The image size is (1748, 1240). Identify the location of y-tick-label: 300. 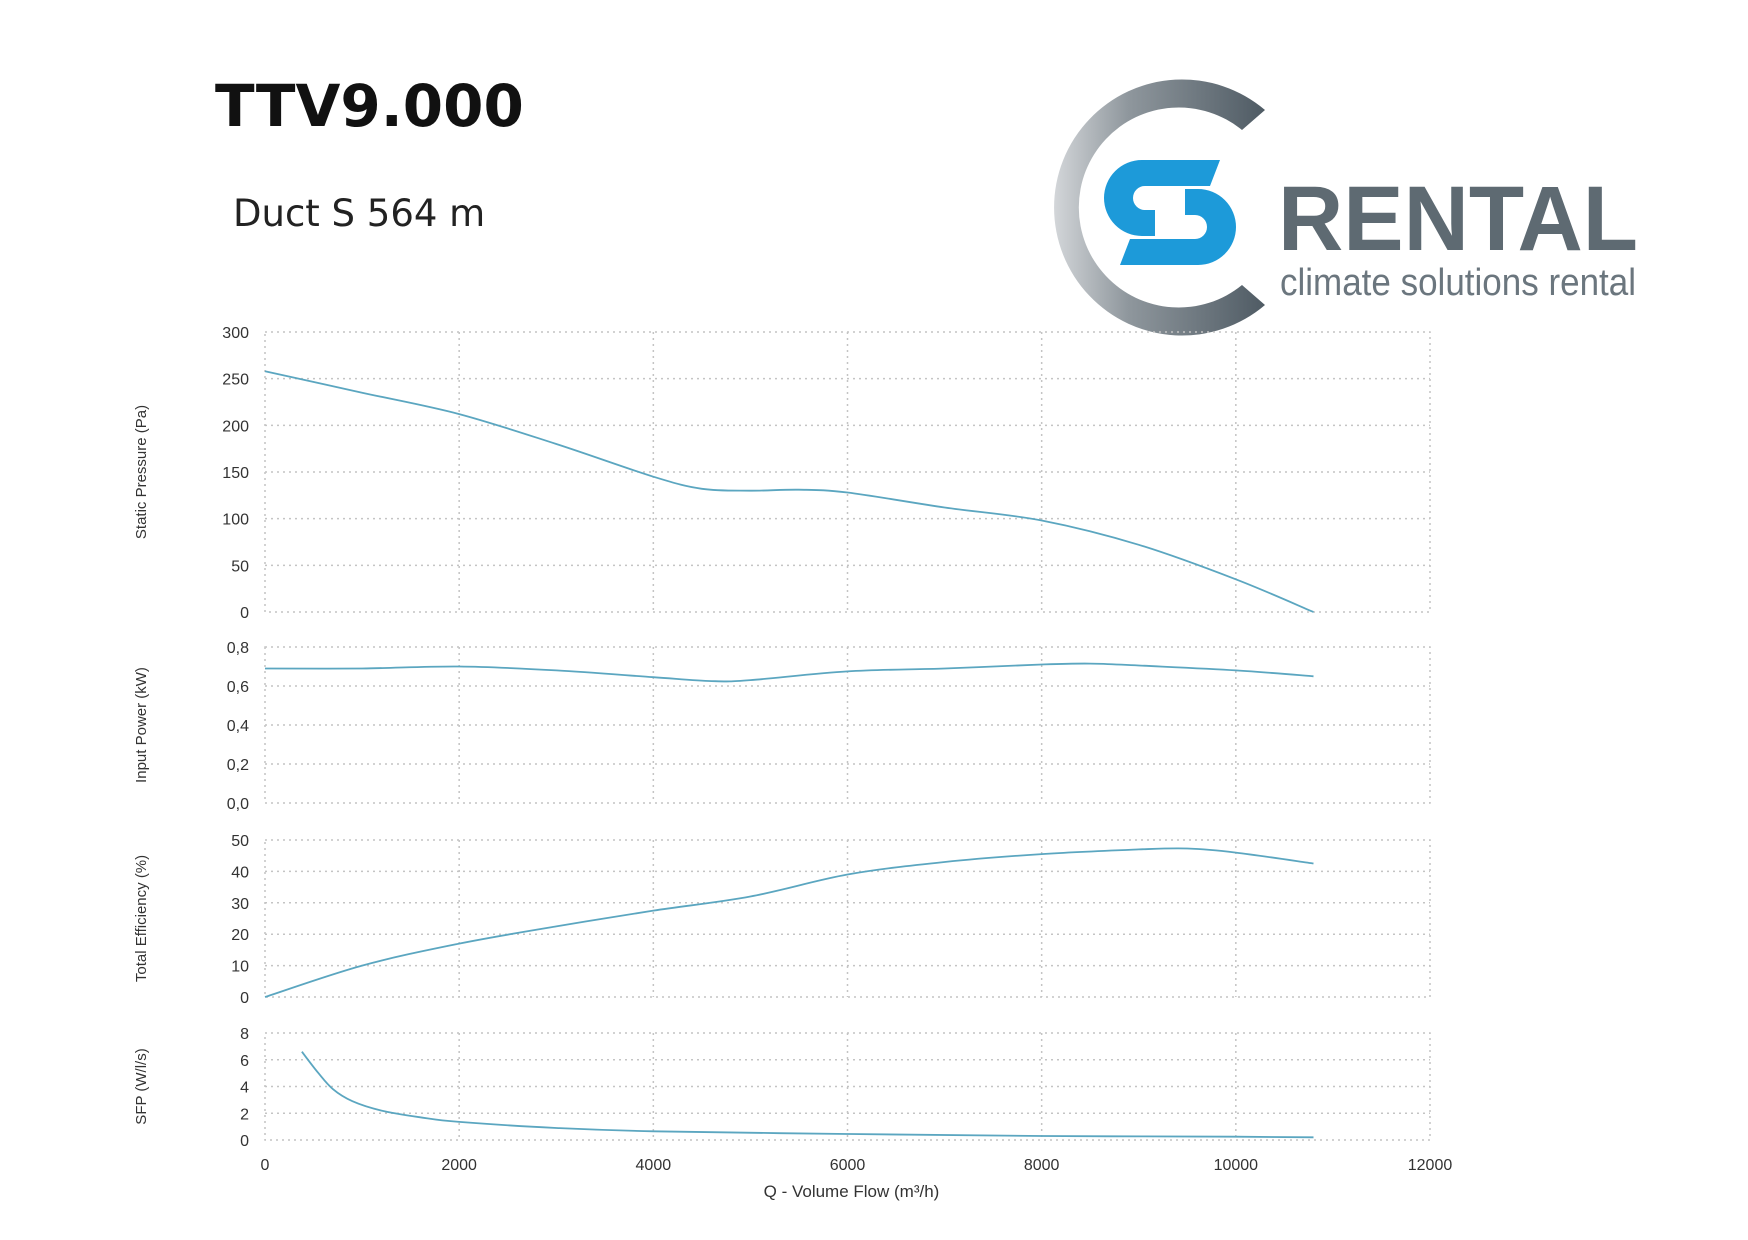
(235, 333).